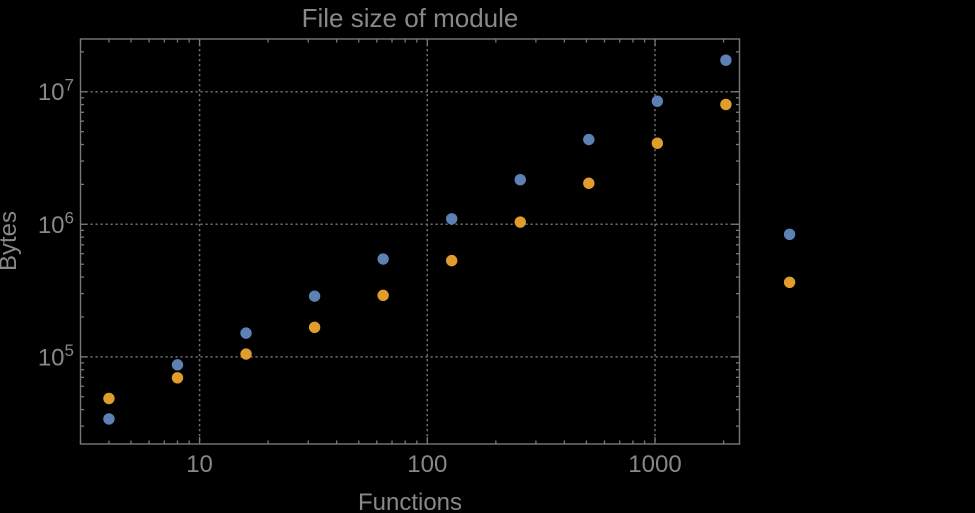 The image size is (975, 513). What do you see at coordinates (314, 327) in the screenshot?
I see `data-point-orange-series-x32` at bounding box center [314, 327].